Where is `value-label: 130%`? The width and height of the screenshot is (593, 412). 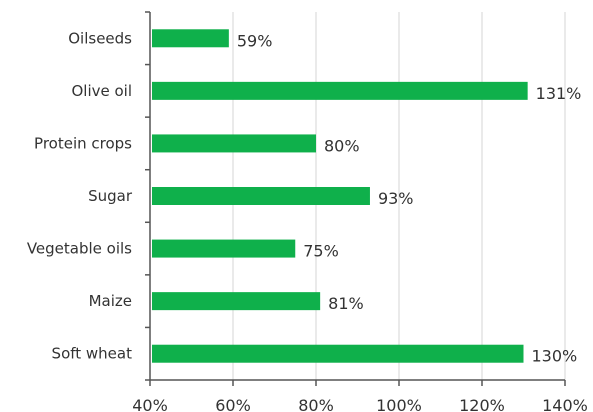 value-label: 130% is located at coordinates (555, 356).